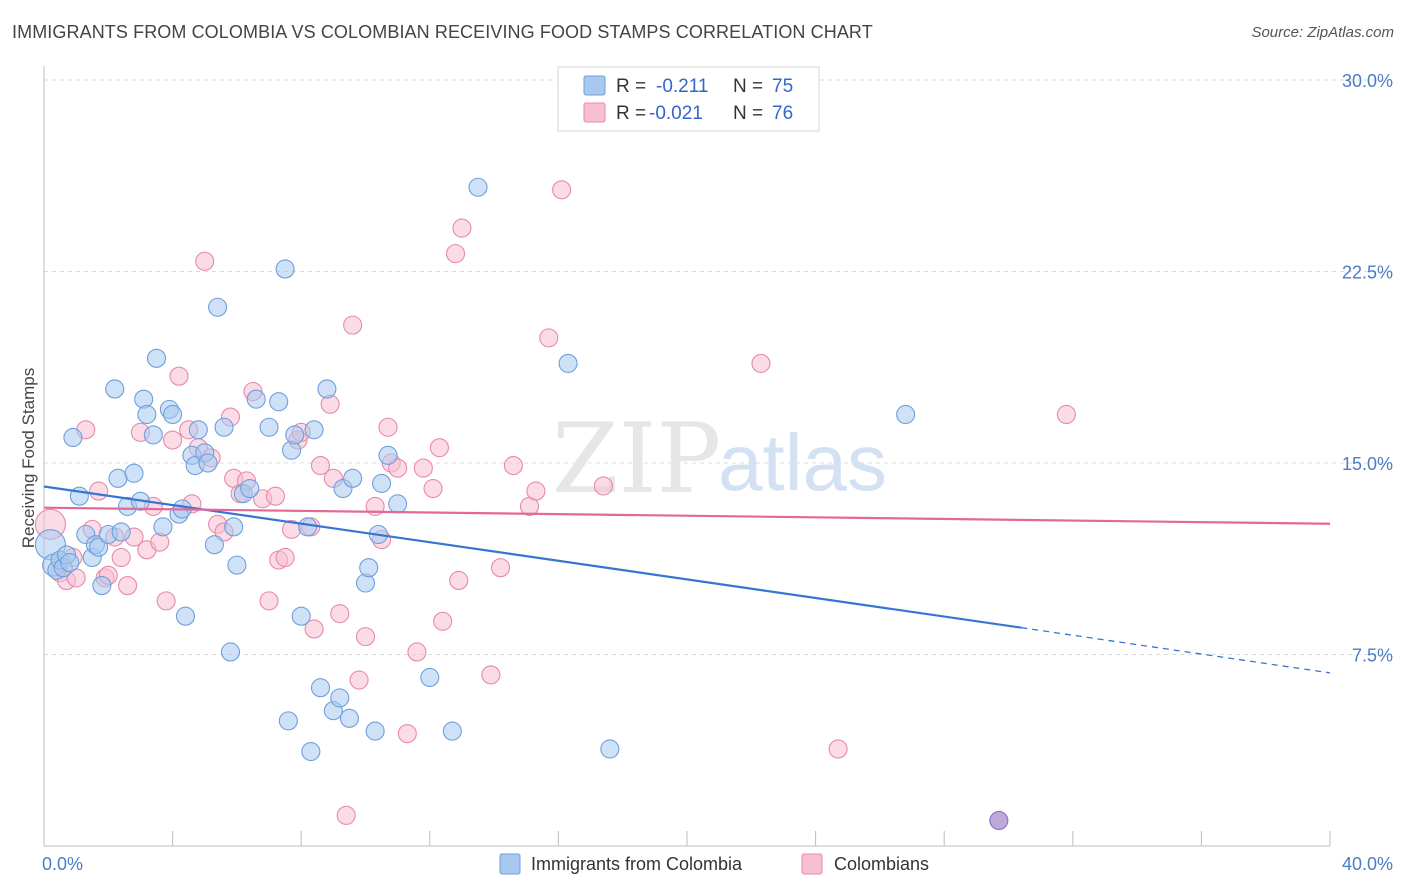  I want to click on bottom-legend-label-colombians: Colombians, so click(881, 864).